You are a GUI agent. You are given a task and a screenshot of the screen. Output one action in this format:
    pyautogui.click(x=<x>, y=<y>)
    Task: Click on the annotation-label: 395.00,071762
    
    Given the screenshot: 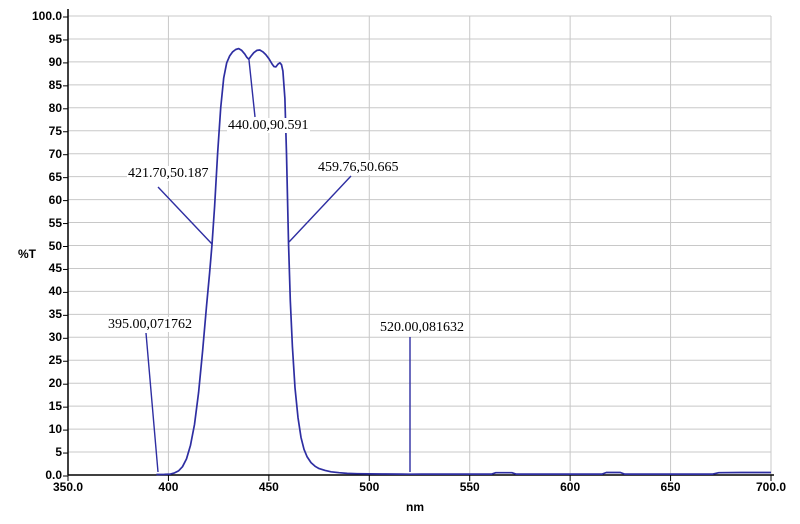 What is the action you would take?
    pyautogui.click(x=150, y=324)
    